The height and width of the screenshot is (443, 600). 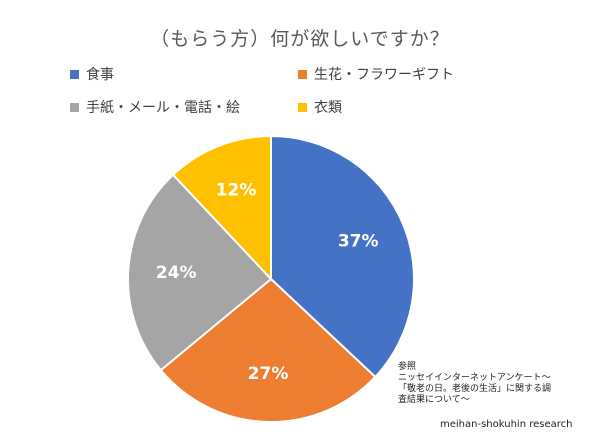 I want to click on source-line: ニッセイインターネットアンケート～, so click(x=474, y=378).